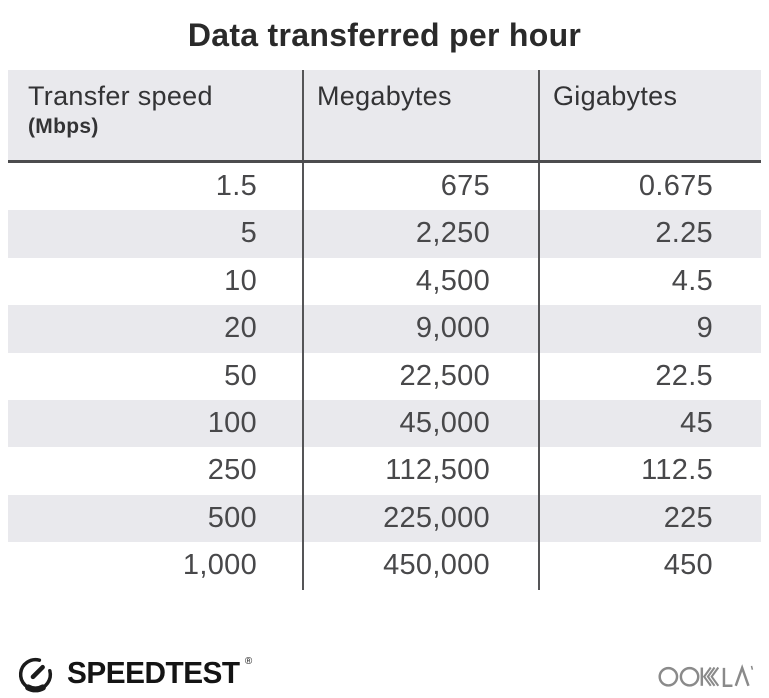  What do you see at coordinates (232, 422) in the screenshot?
I see `cell-transfer-speed: 100` at bounding box center [232, 422].